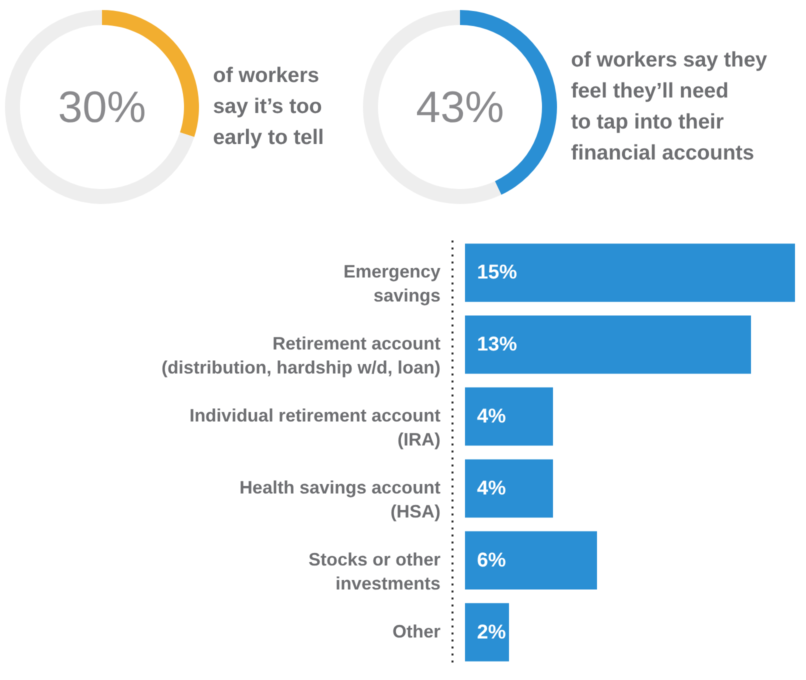 The width and height of the screenshot is (806, 680). Describe the element at coordinates (374, 571) in the screenshot. I see `y-tick-label: Stocks or other investments` at that location.